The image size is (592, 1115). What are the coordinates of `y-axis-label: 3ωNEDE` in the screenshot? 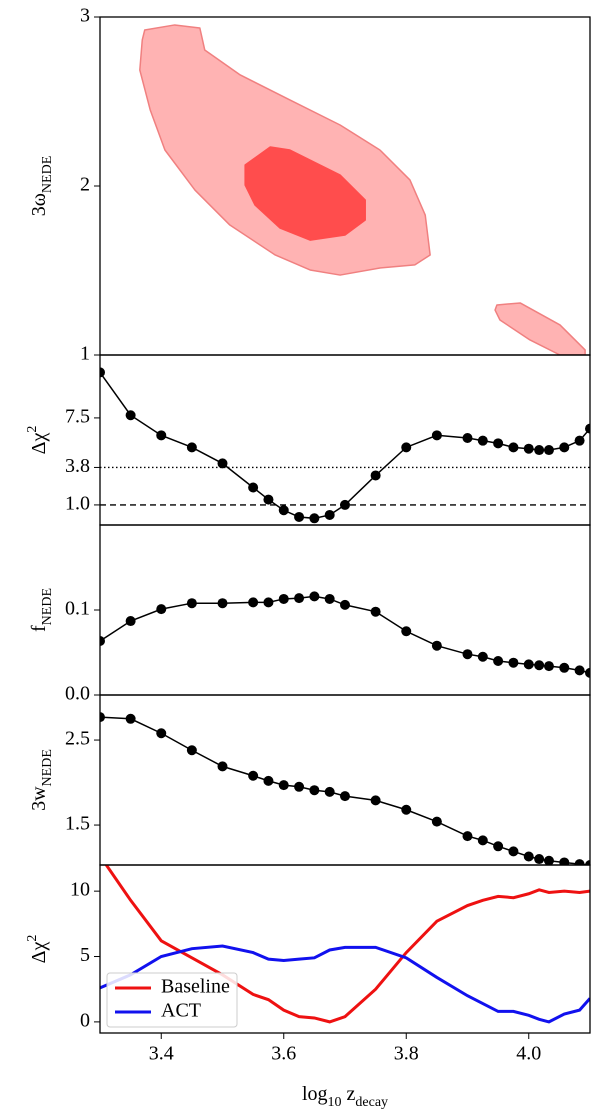 It's located at (41, 186).